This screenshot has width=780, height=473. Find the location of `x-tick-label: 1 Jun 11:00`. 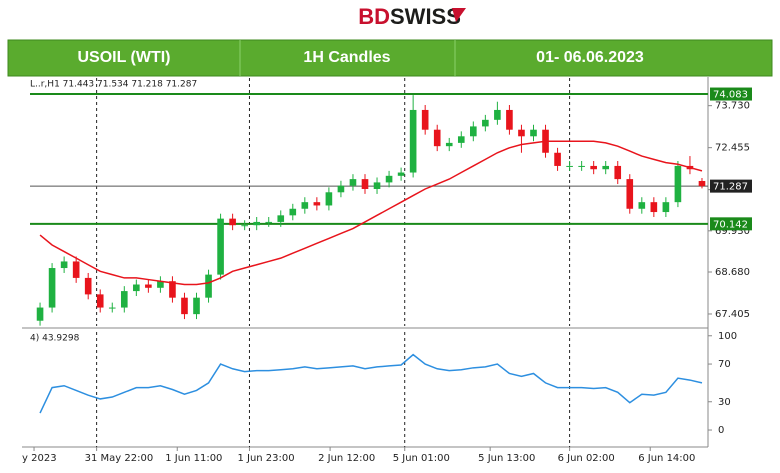

x-tick-label: 1 Jun 11:00 is located at coordinates (193, 458).